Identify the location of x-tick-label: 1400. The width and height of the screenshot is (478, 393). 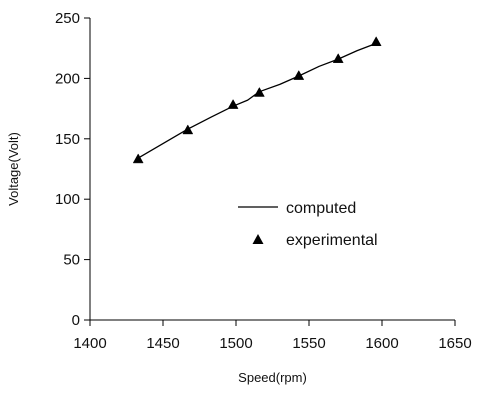
(89, 343).